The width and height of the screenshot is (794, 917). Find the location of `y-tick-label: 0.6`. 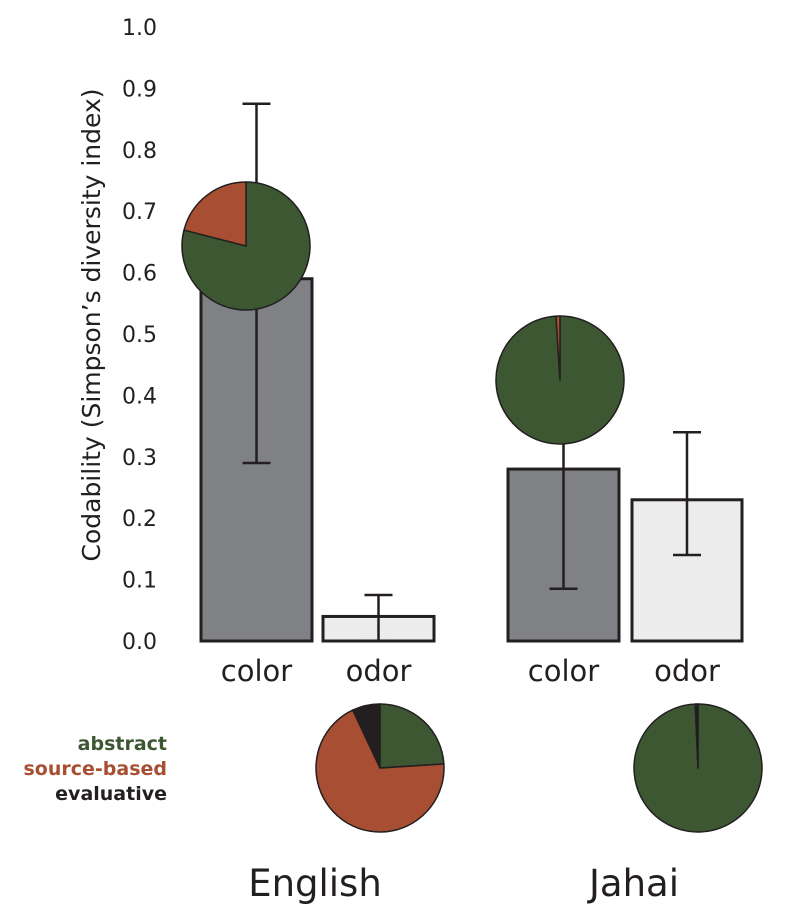

y-tick-label: 0.6 is located at coordinates (139, 274).